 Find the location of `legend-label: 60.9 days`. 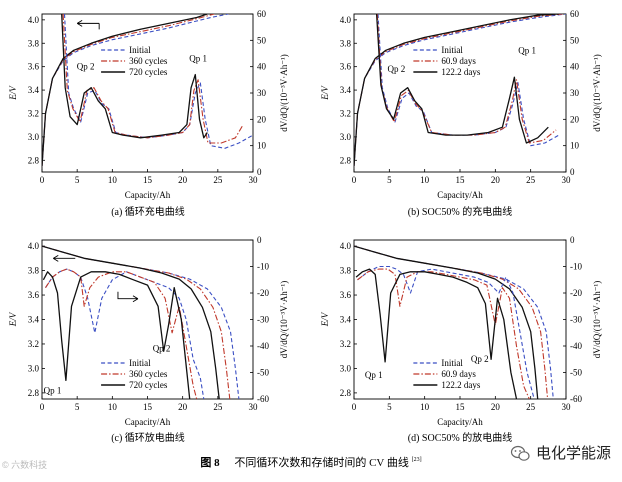

legend-label: 60.9 days is located at coordinates (458, 374).